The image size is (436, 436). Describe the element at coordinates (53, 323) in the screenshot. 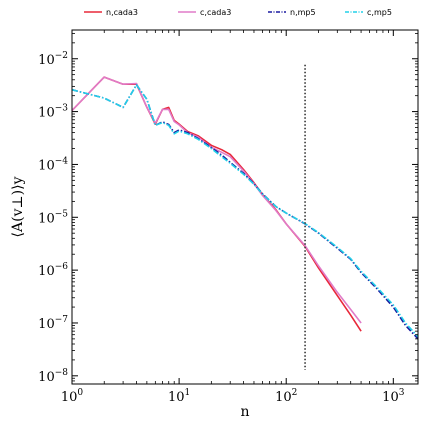

I see `y-tick-label: 10⁻⁷` at that location.